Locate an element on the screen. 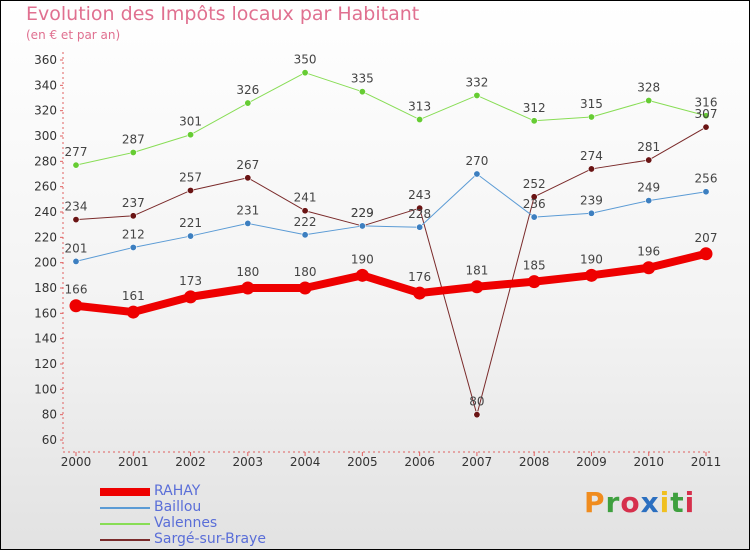 This screenshot has height=550, width=750. y-tick-label: 260 is located at coordinates (45, 187).